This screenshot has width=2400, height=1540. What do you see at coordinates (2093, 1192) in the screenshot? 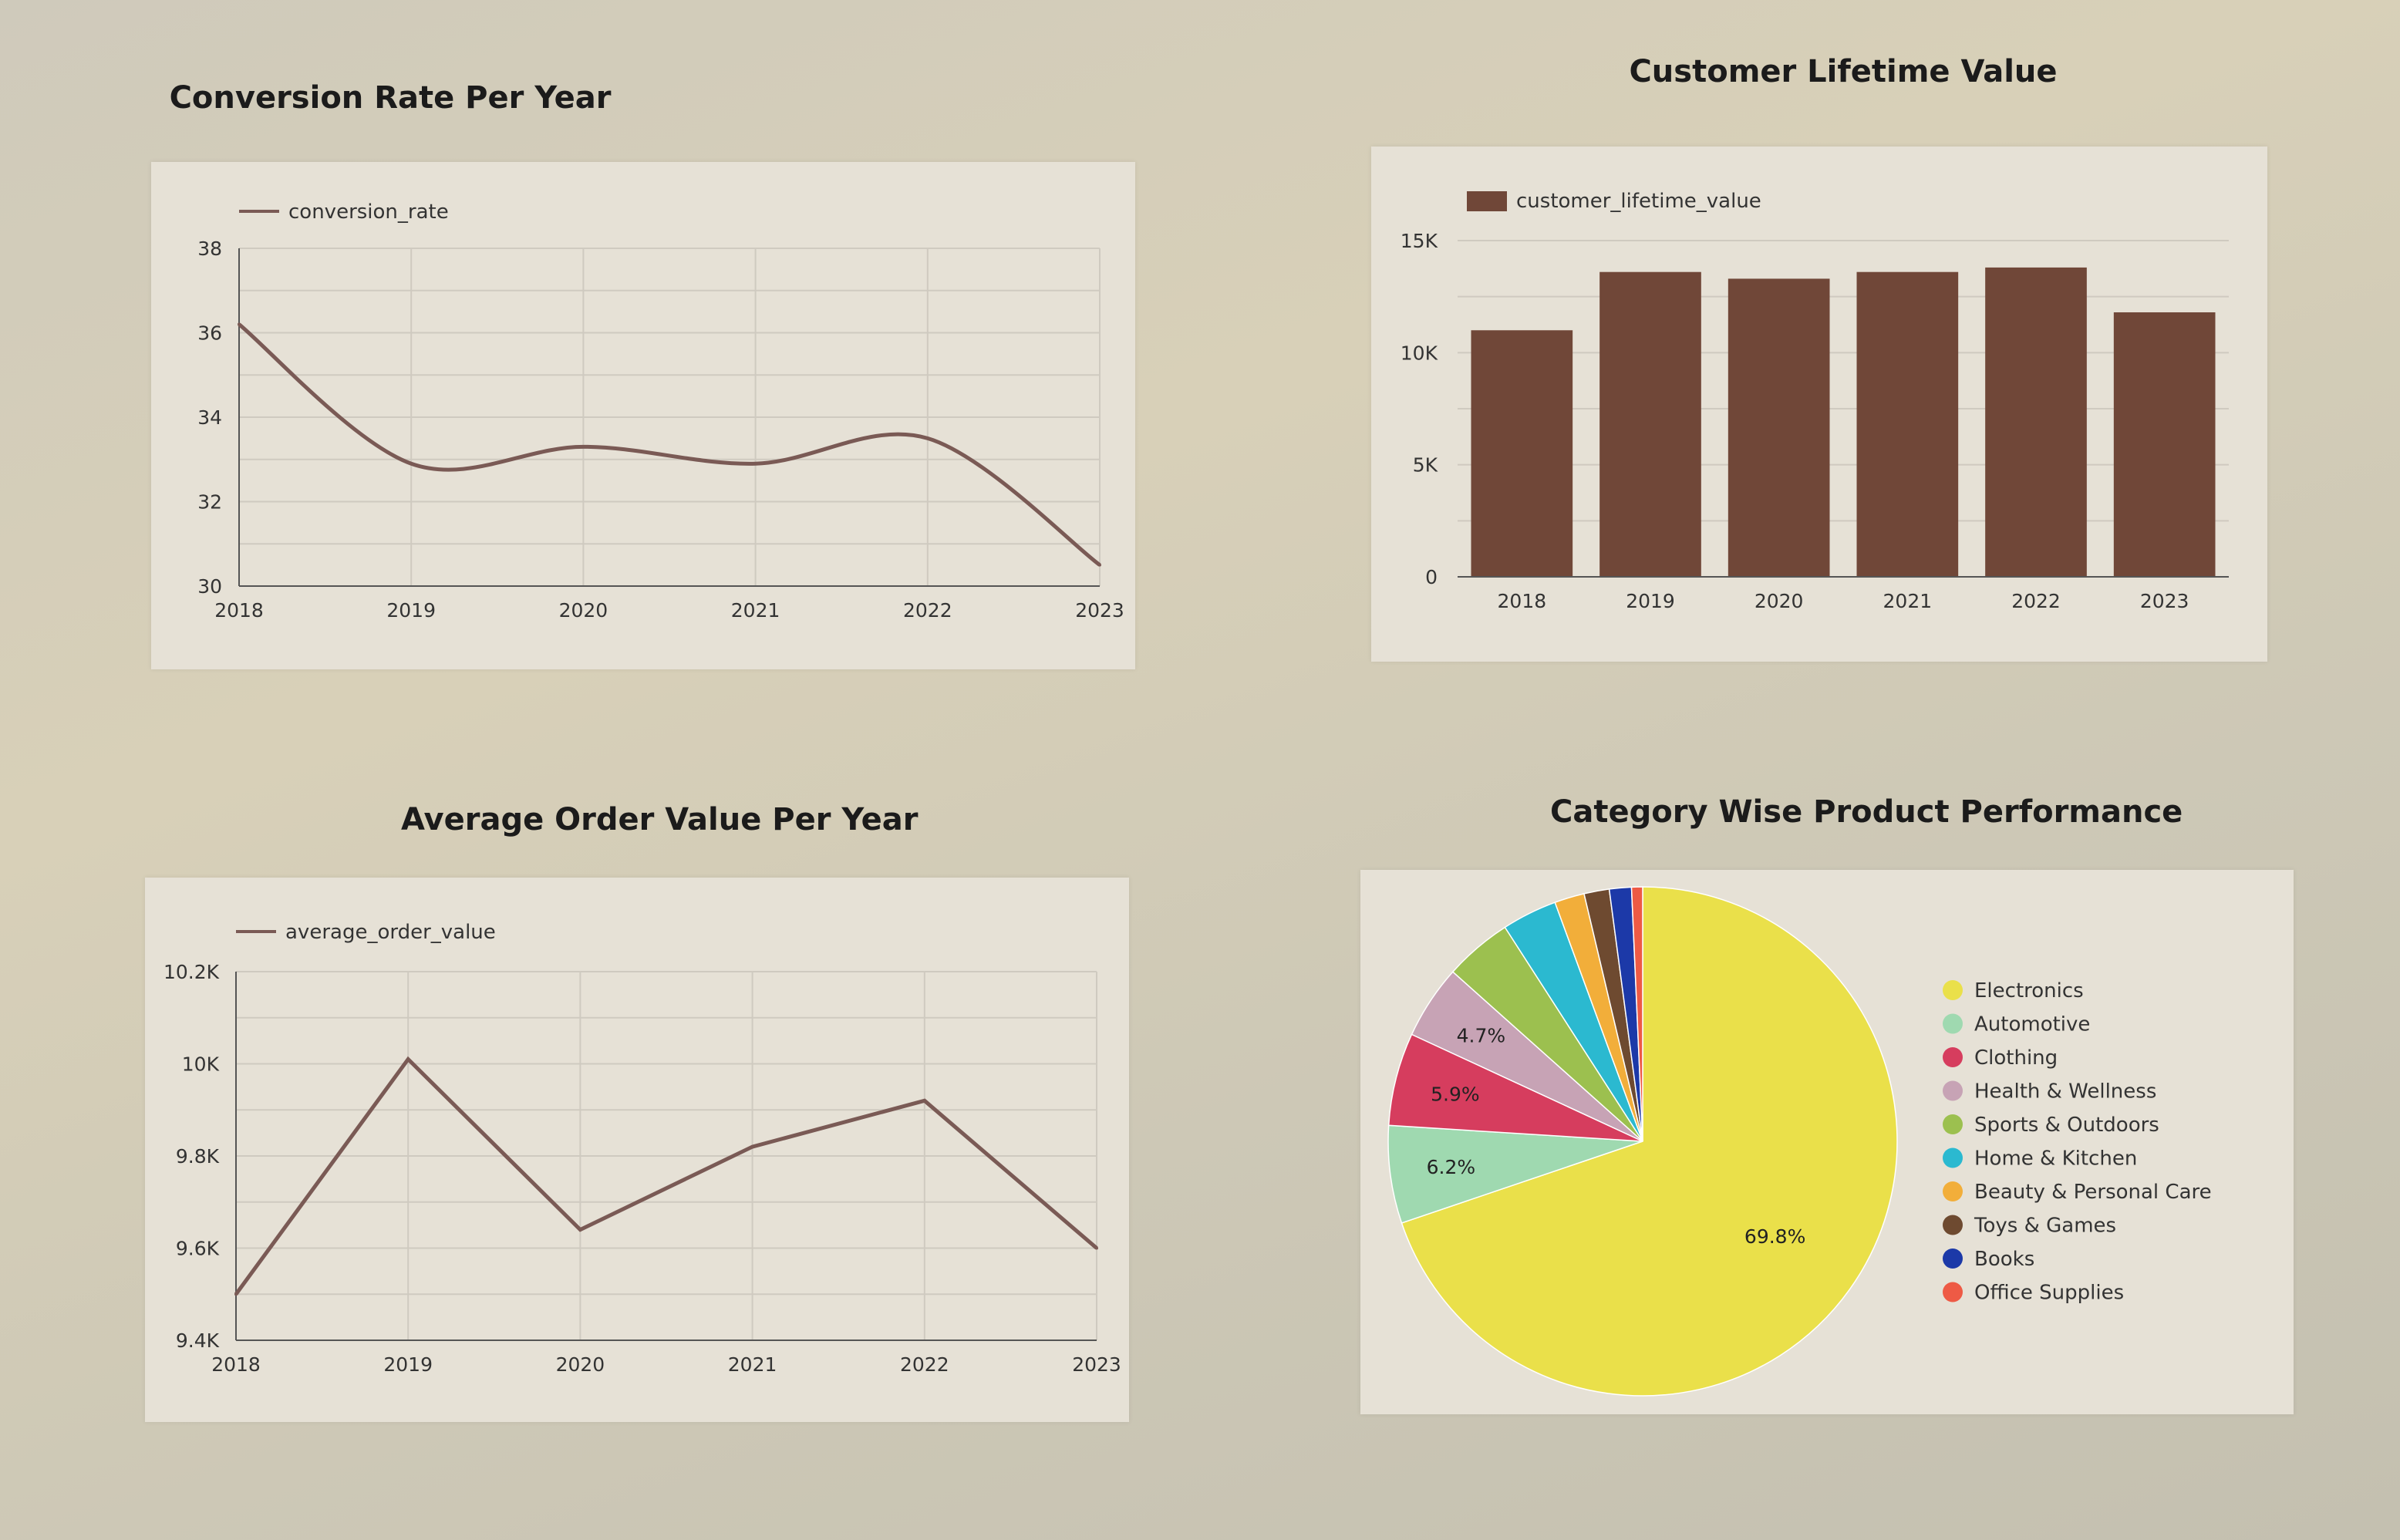
I see `legend-label: Beauty & Personal Care` at bounding box center [2093, 1192].